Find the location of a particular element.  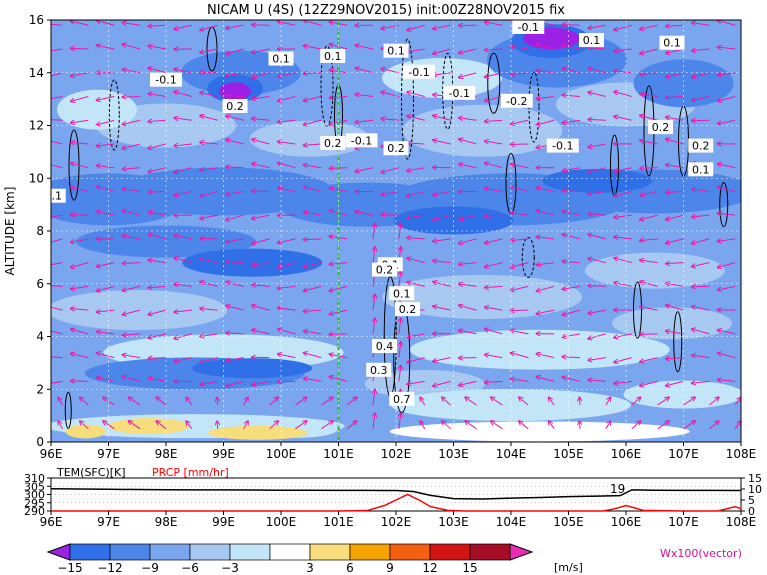

precipitation-line is located at coordinates (396, 502).